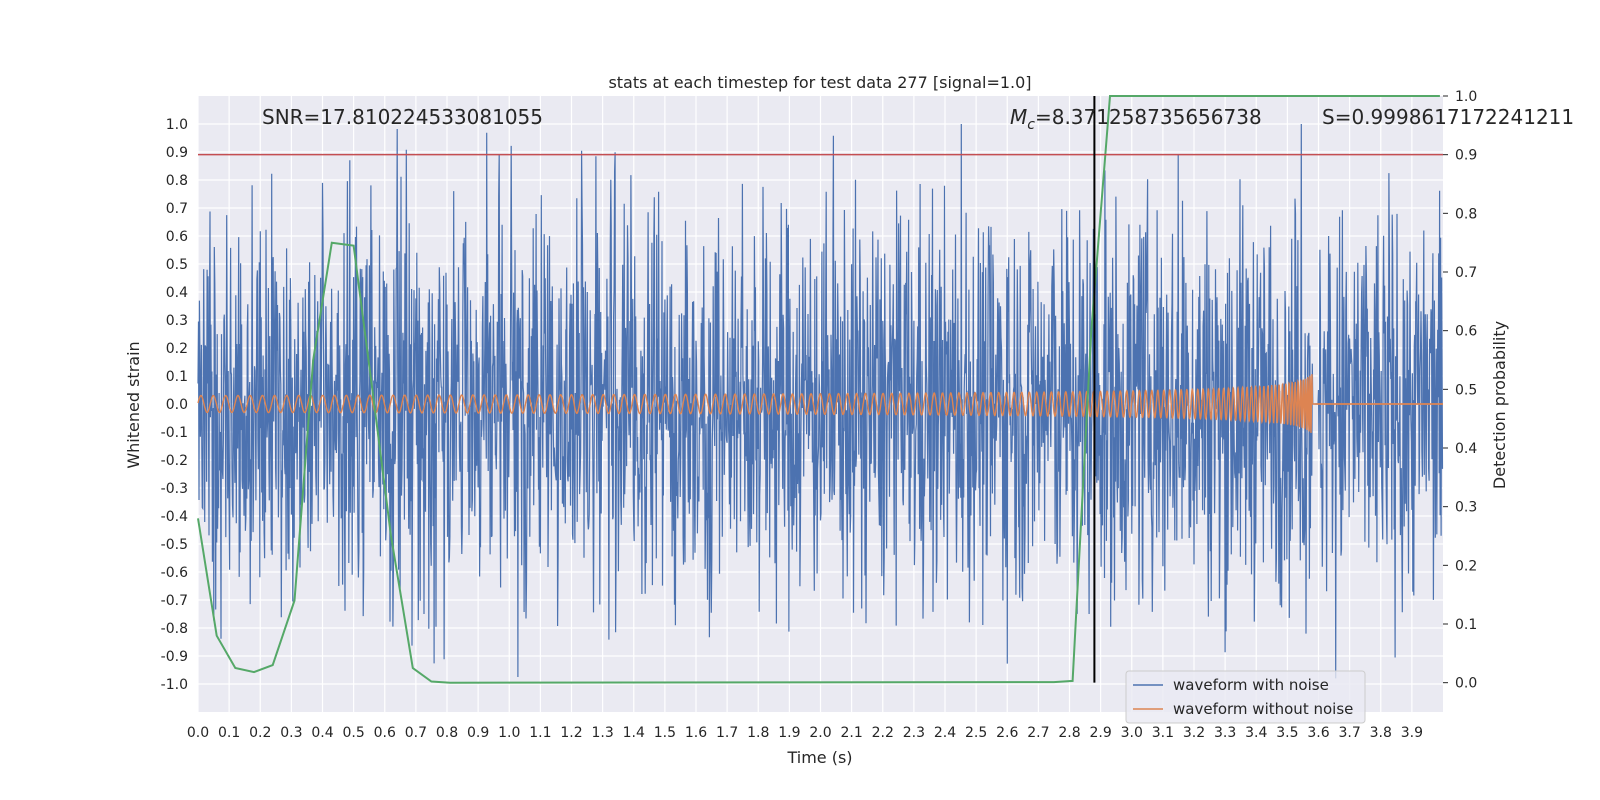  What do you see at coordinates (634, 733) in the screenshot?
I see `x-tick-label: 1.4` at bounding box center [634, 733].